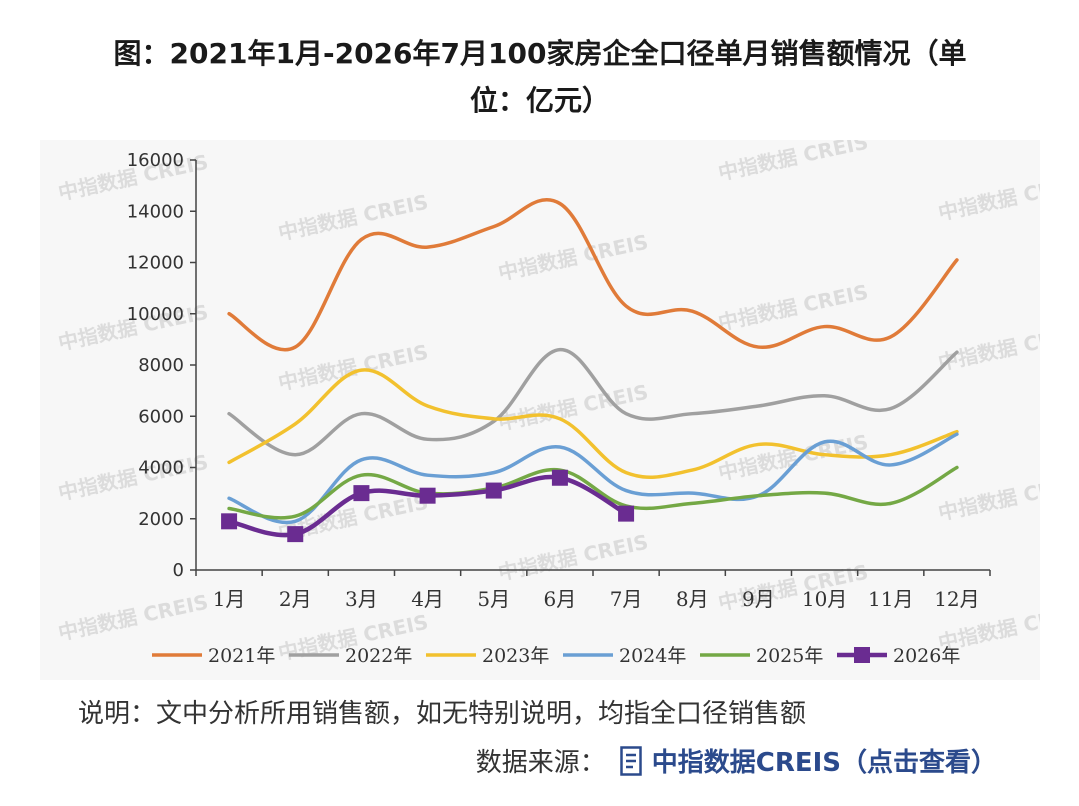 The height and width of the screenshot is (806, 1079). I want to click on legend-item: 2021年, so click(213, 656).